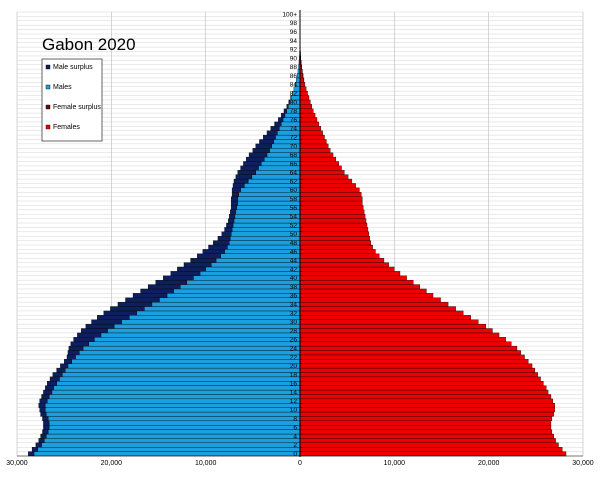 Image resolution: width=600 pixels, height=482 pixels. I want to click on age-label: 44, so click(294, 261).